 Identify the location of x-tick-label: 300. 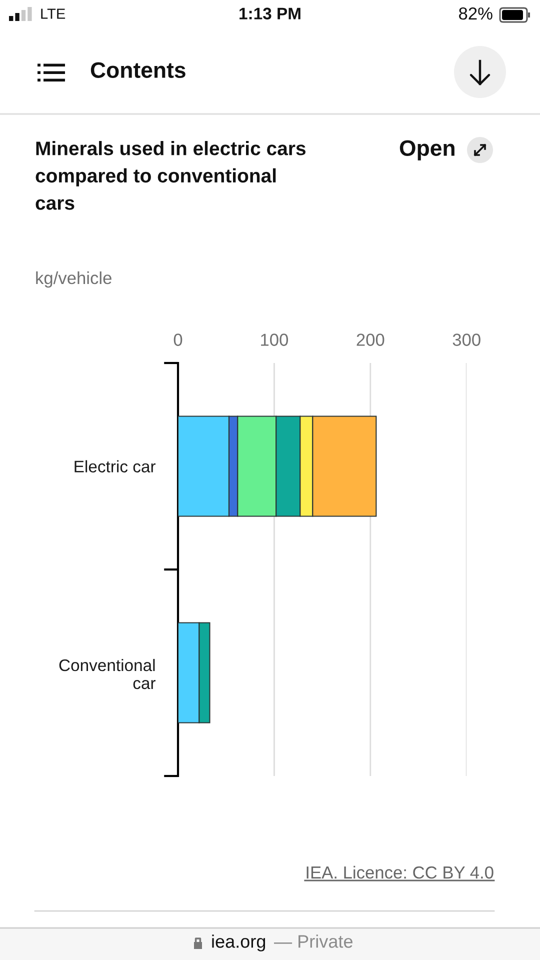
(466, 340).